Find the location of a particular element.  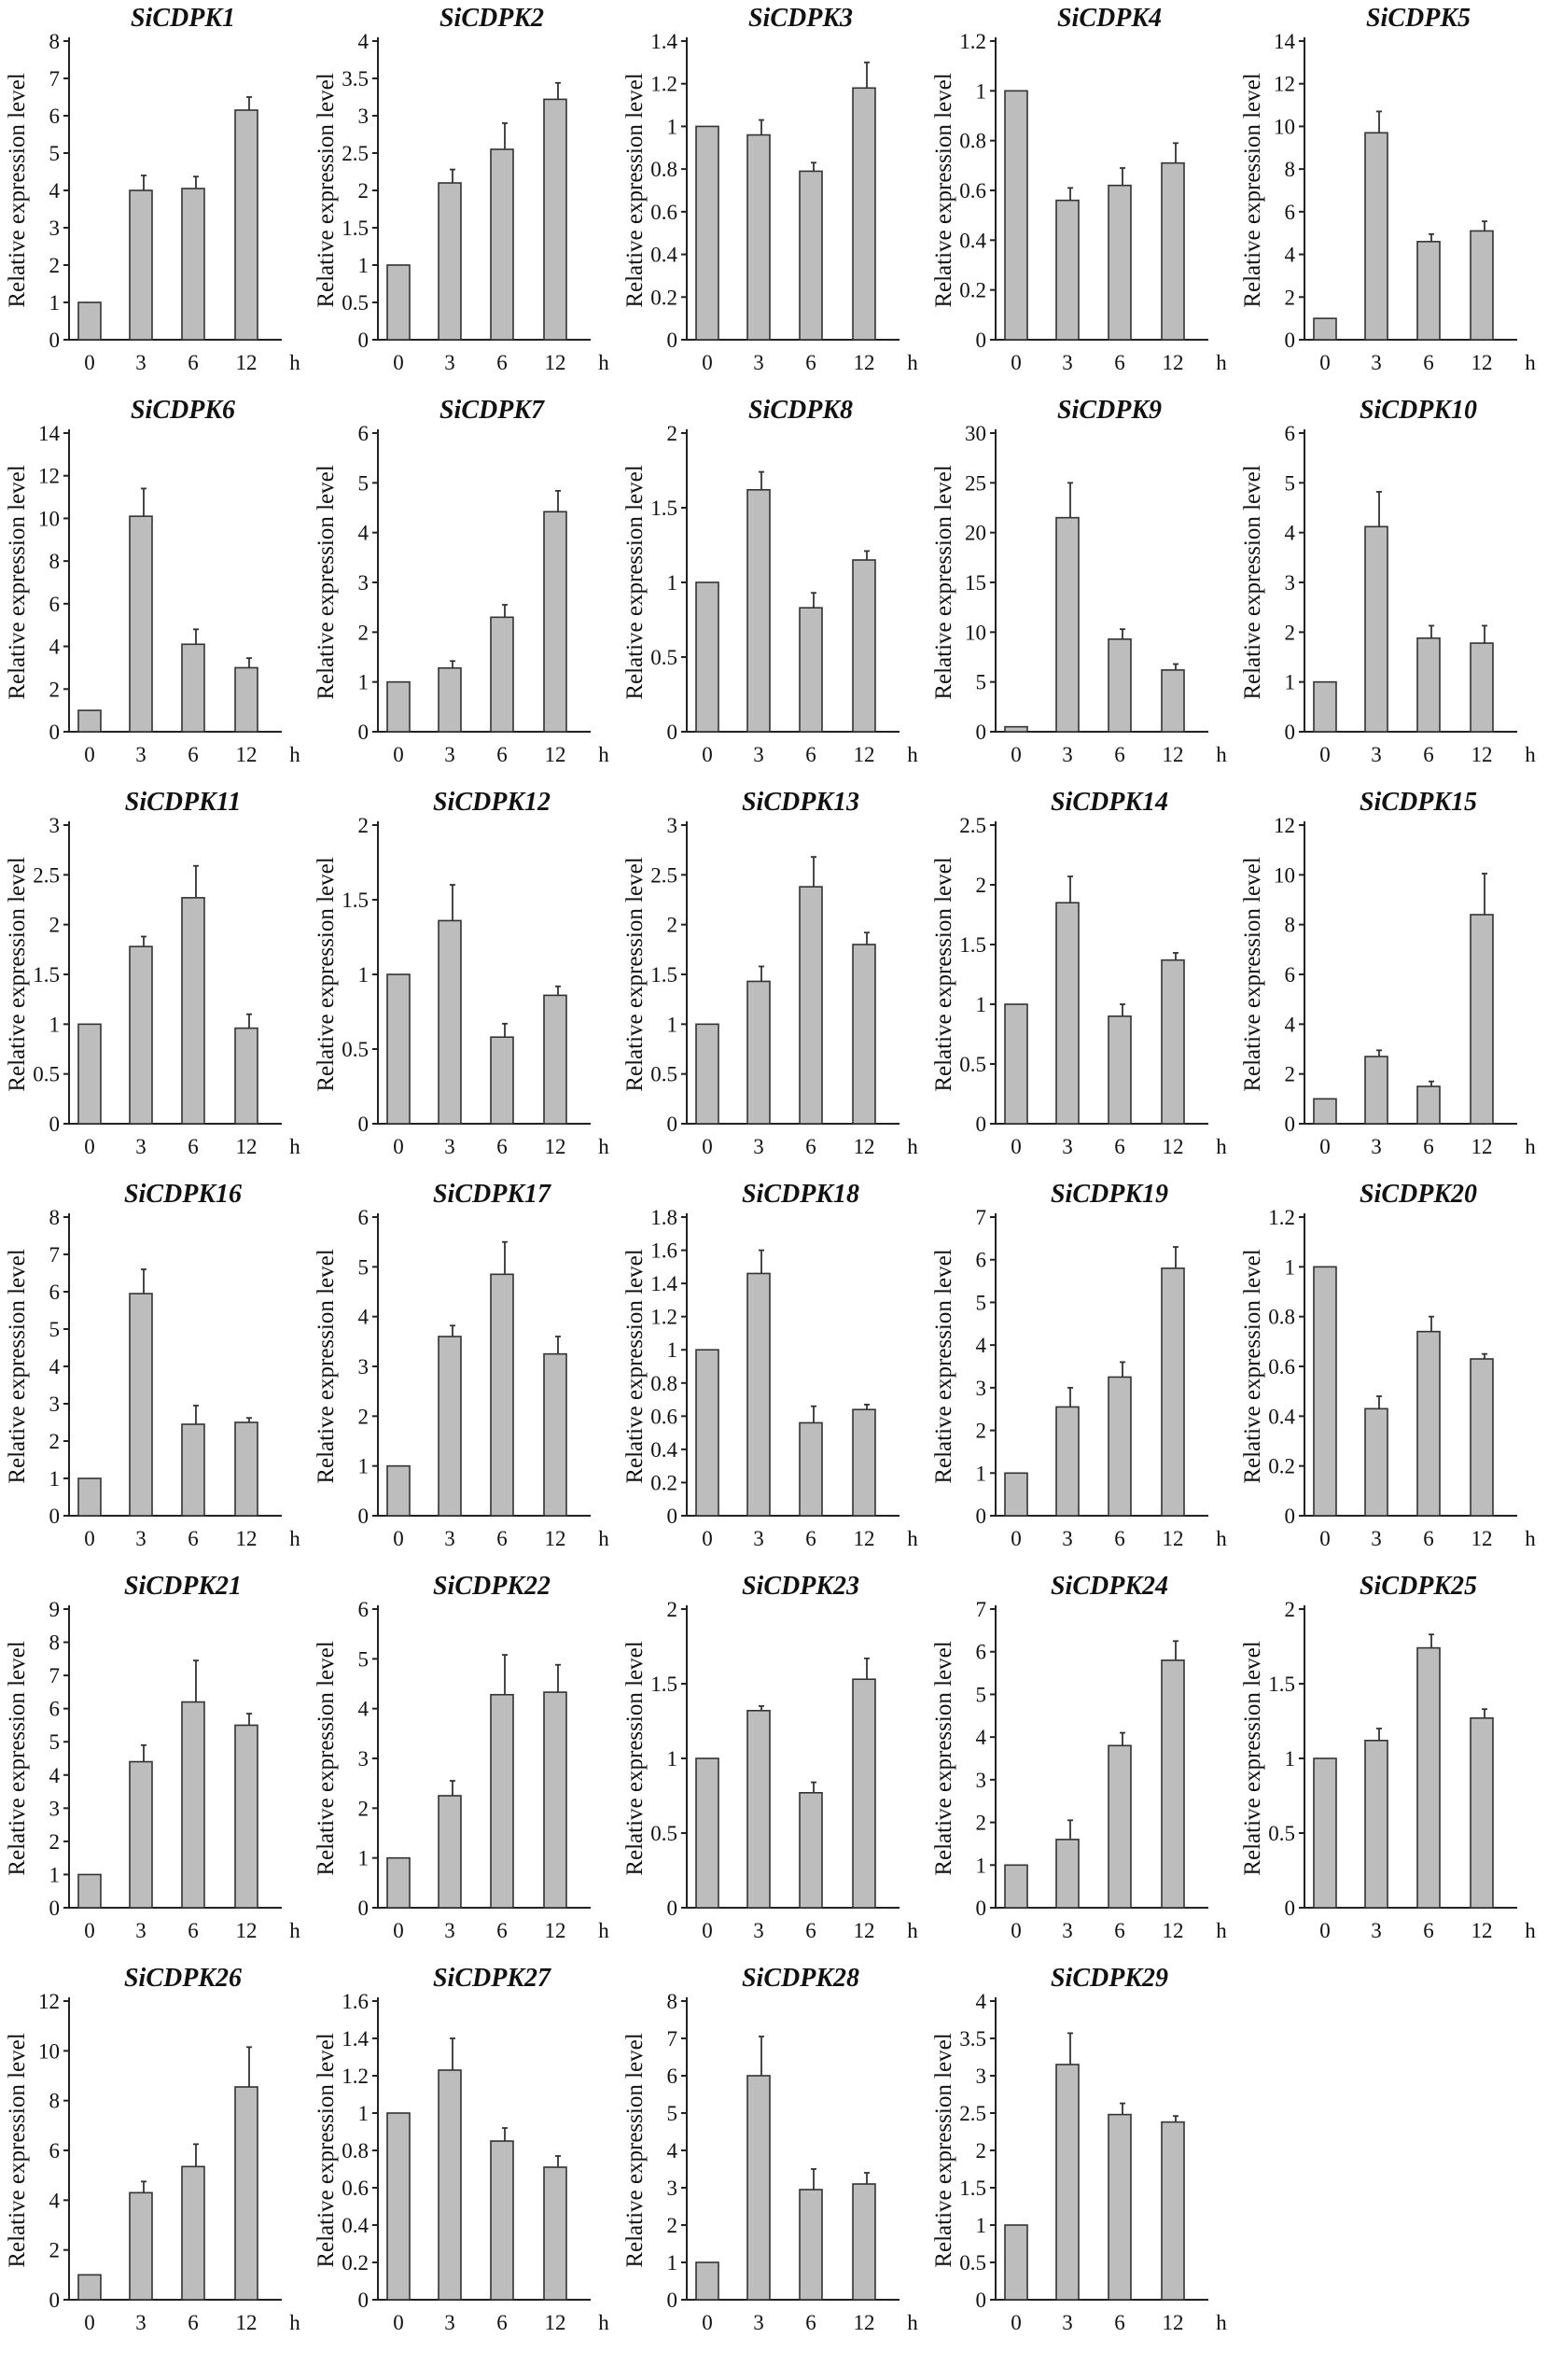

y-tick-label: 15 is located at coordinates (975, 583).